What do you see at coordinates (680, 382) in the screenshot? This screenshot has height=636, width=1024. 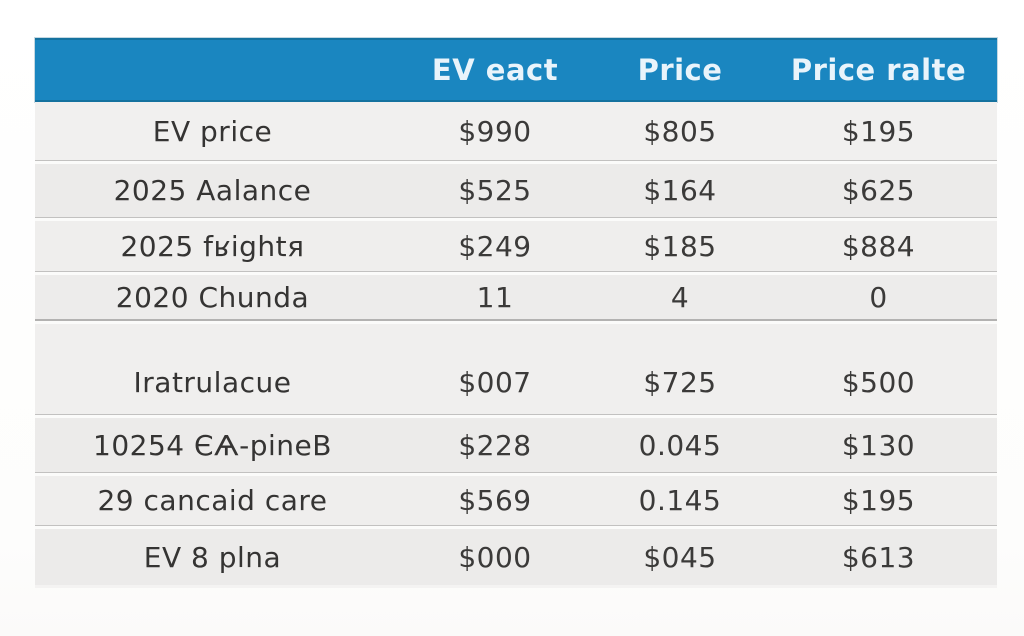 I see `cell-price: $725` at bounding box center [680, 382].